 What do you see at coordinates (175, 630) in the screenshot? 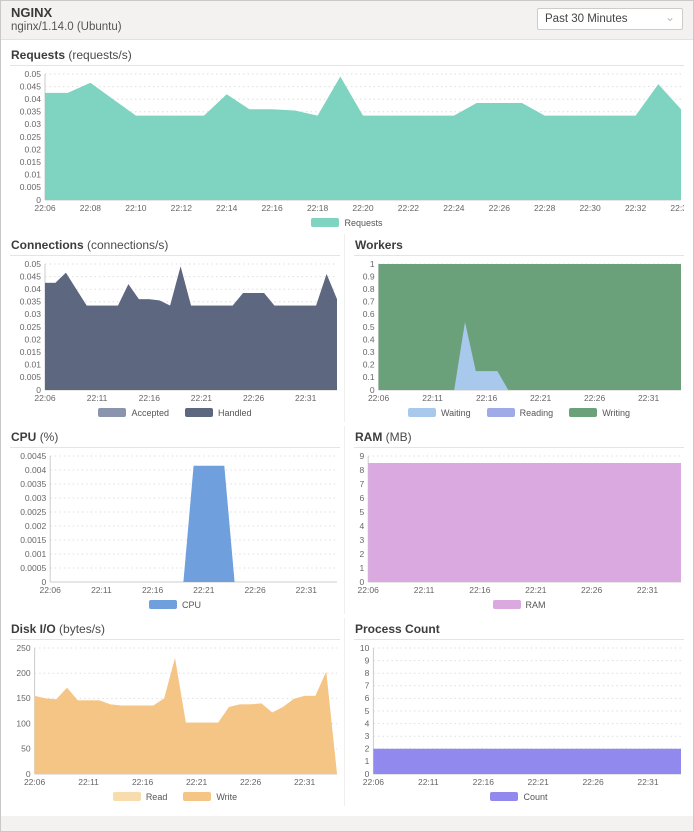
I see `disk-io-chart-title: Disk I/O (bytes/s)` at bounding box center [175, 630].